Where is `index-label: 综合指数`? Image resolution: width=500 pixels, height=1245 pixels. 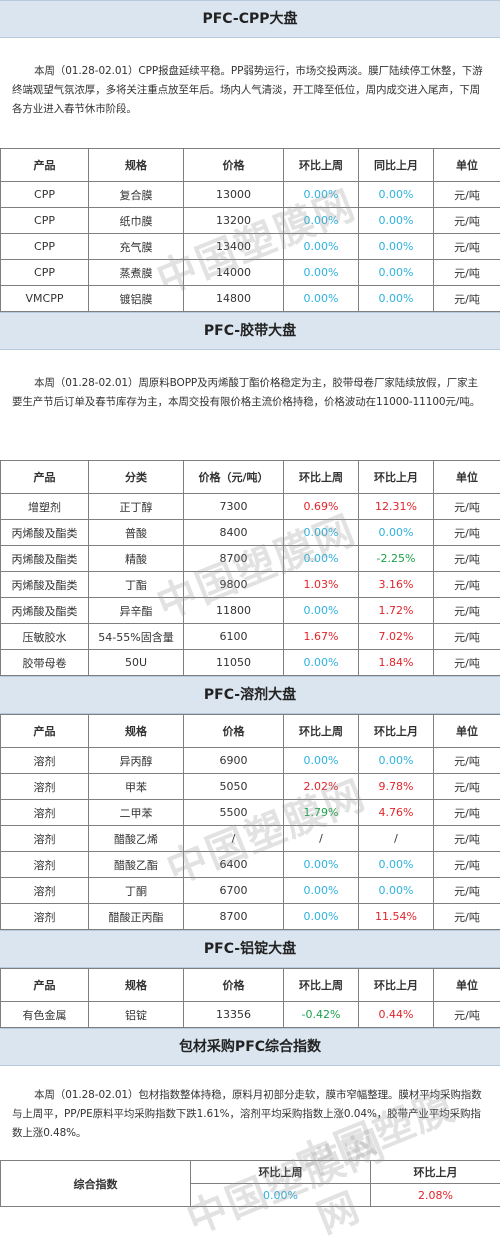
index-label: 综合指数 is located at coordinates (96, 1184).